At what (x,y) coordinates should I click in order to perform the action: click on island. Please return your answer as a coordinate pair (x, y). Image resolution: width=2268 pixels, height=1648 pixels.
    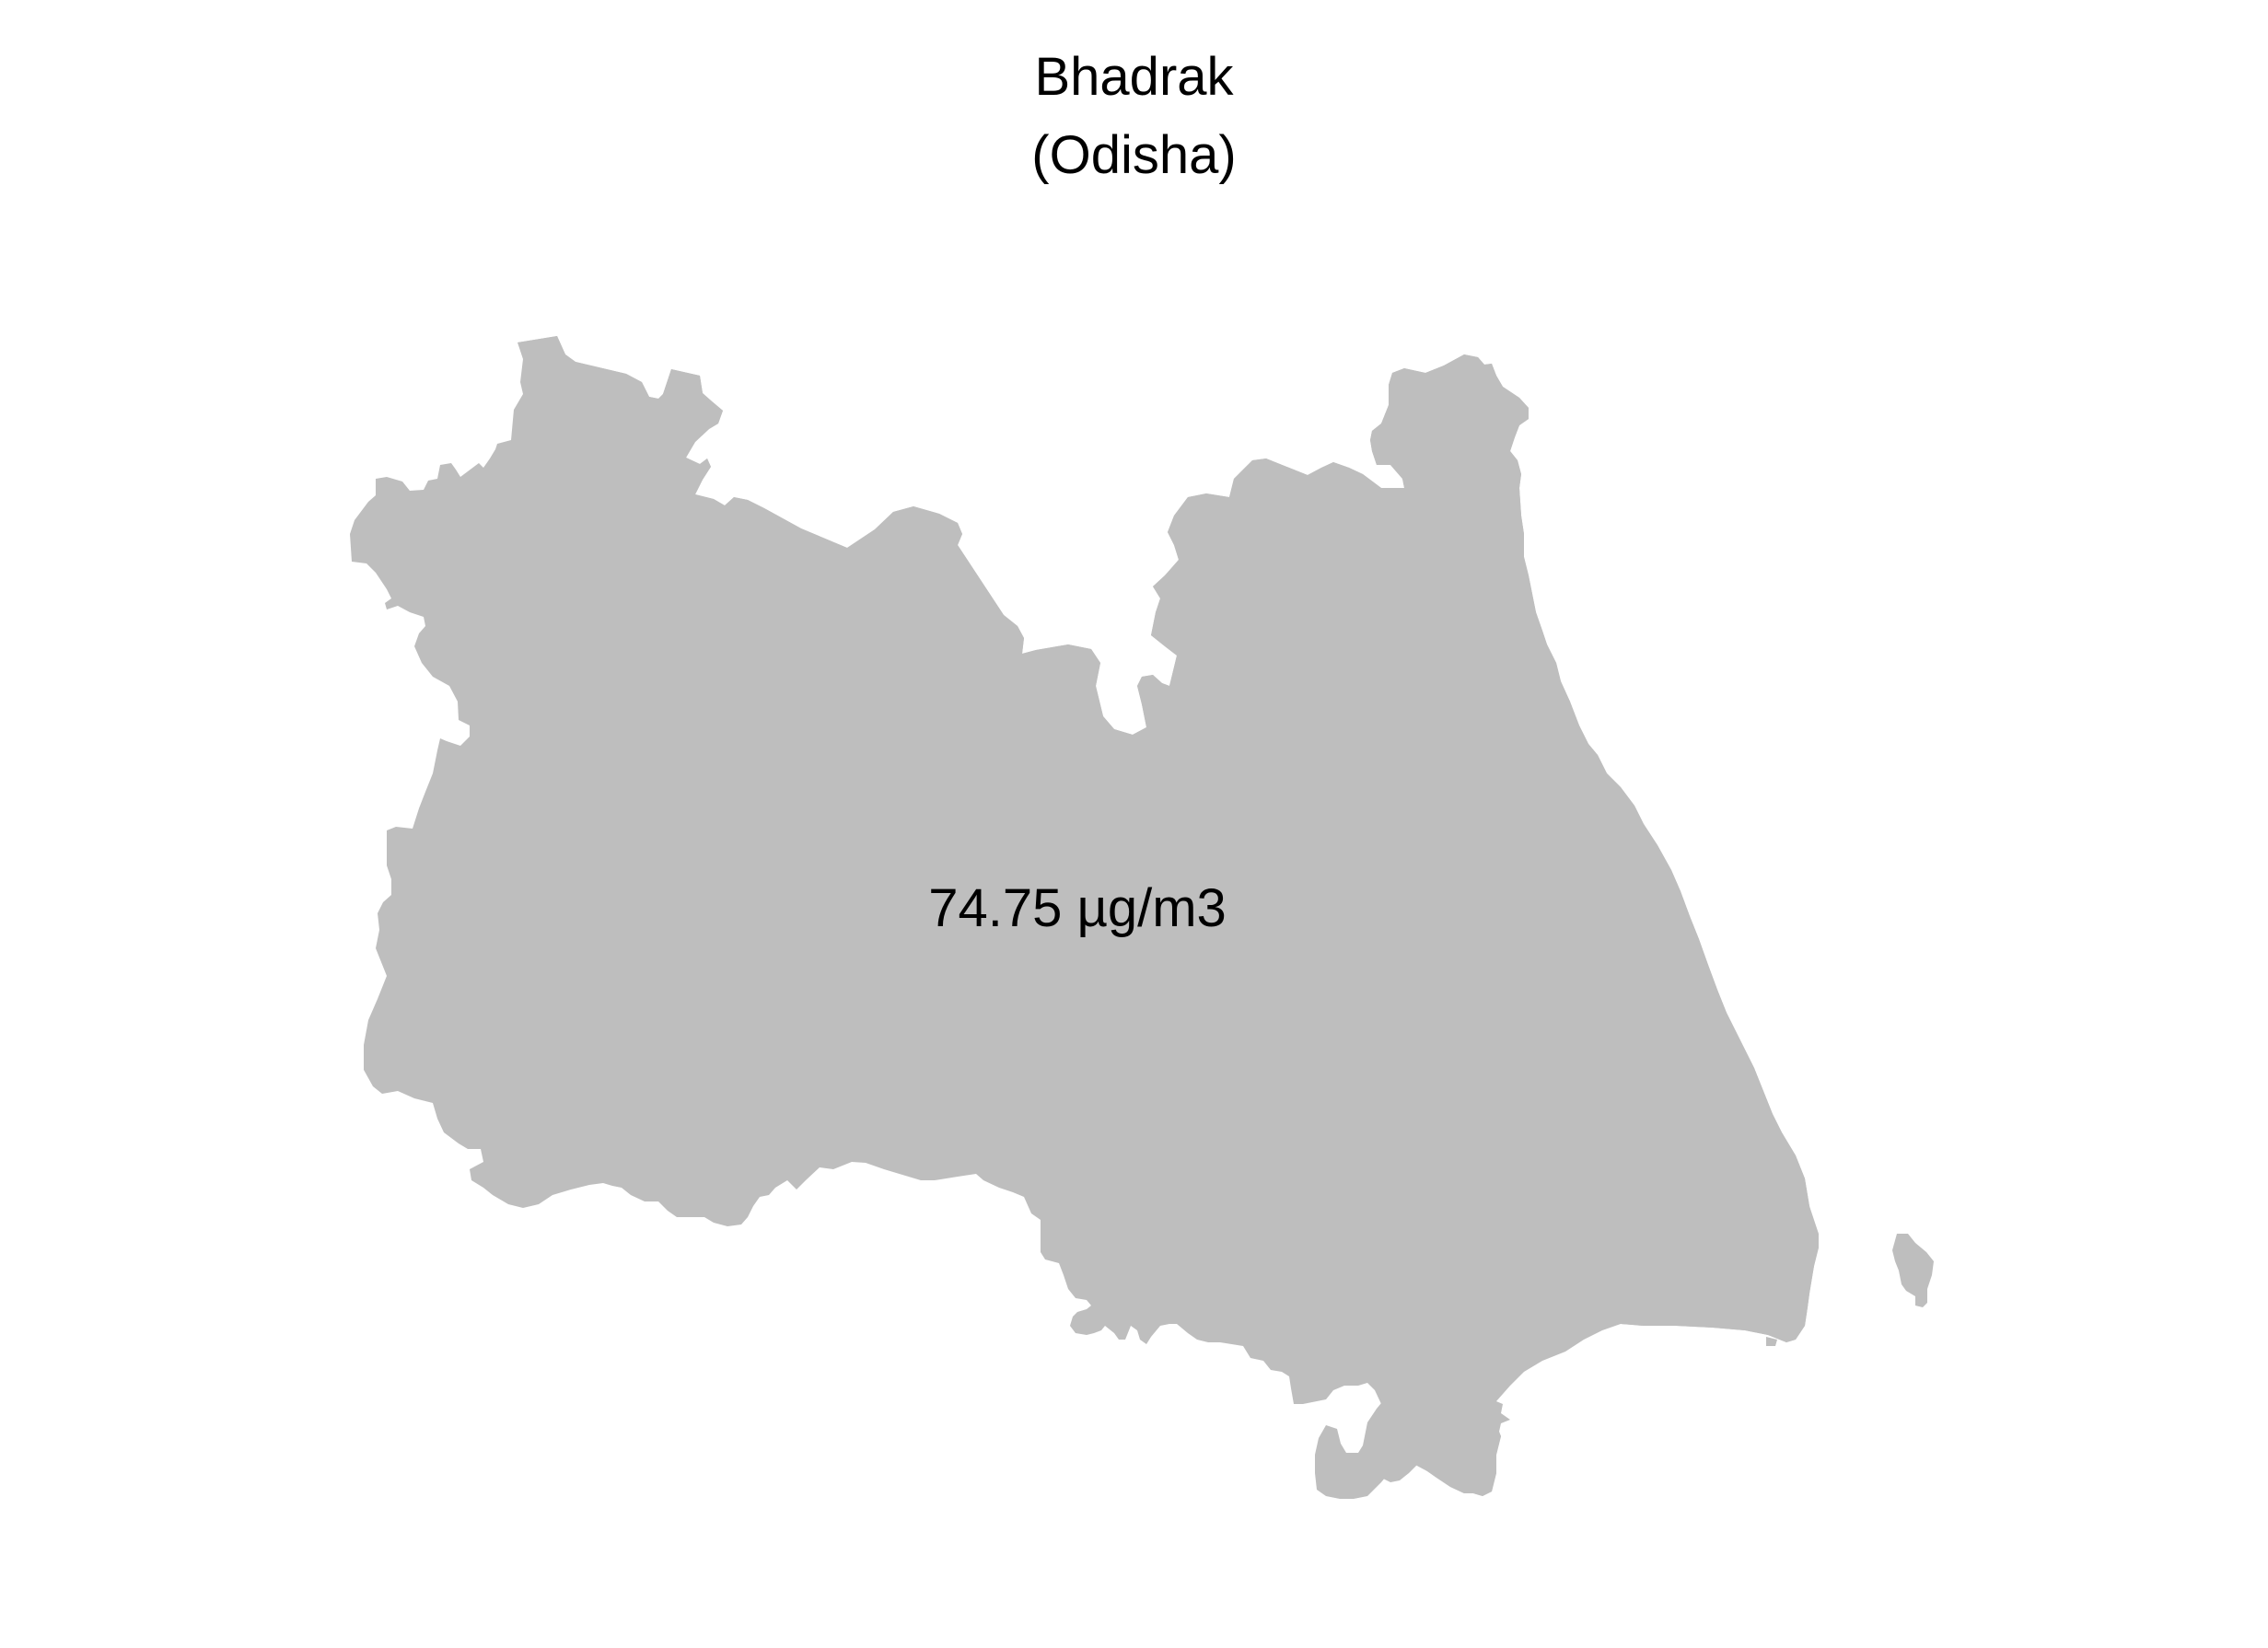
    Looking at the image, I should click on (1913, 1271).